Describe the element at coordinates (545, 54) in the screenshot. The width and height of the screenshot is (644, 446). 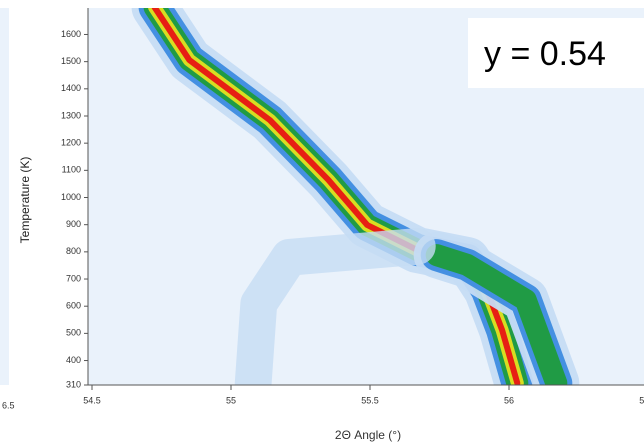
I see `annotation: y = 0.54` at that location.